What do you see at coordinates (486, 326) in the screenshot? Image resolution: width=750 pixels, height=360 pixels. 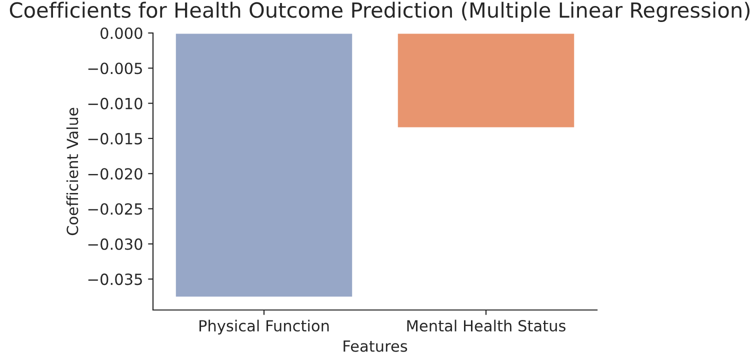 I see `x-tick-label: Mental Health Status` at bounding box center [486, 326].